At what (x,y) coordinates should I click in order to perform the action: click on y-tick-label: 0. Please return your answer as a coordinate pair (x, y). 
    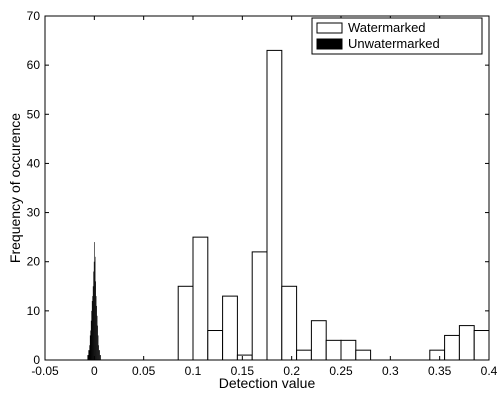
    Looking at the image, I should click on (36, 360).